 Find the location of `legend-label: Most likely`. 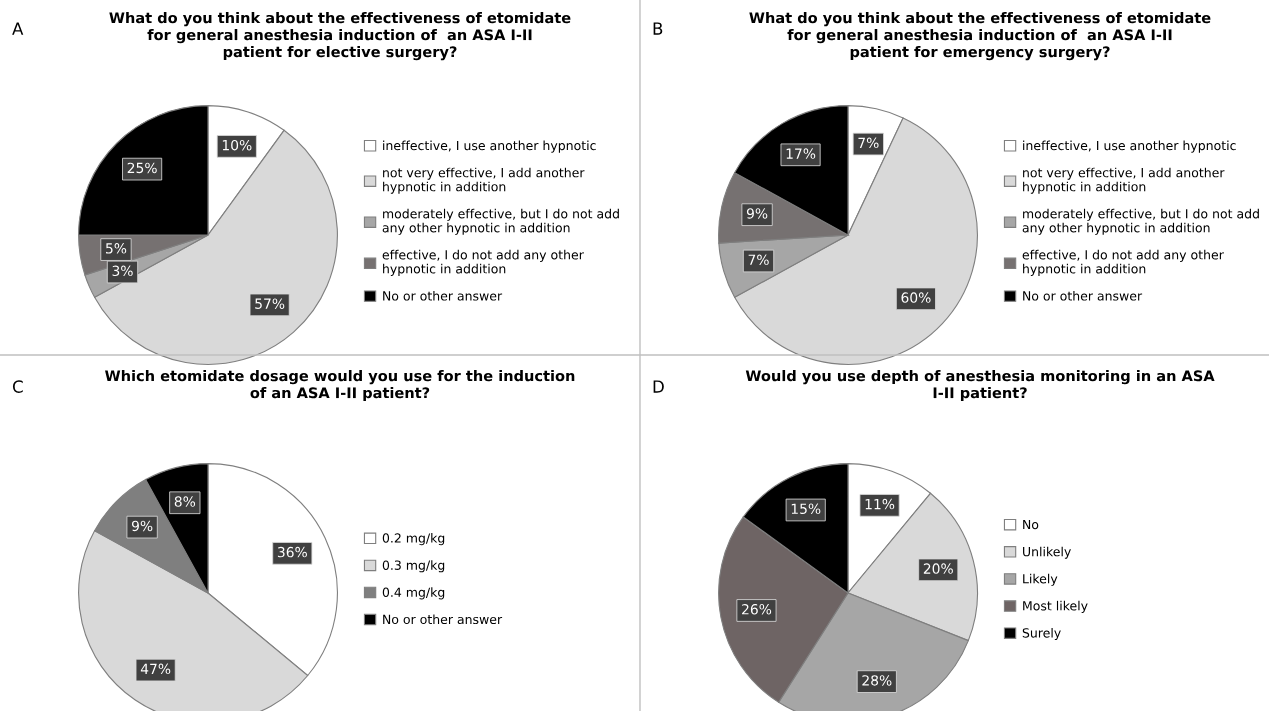

legend-label: Most likely is located at coordinates (1055, 606).